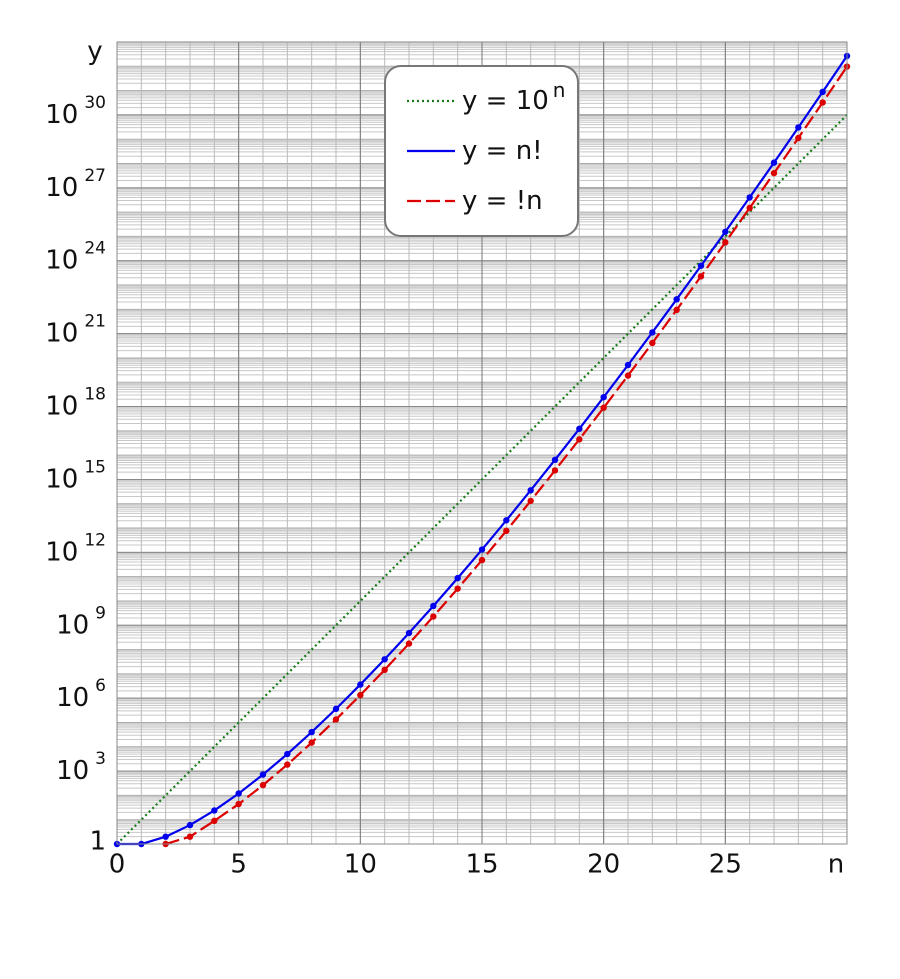 The width and height of the screenshot is (900, 979). I want to click on x-tick-label: 0, so click(117, 865).